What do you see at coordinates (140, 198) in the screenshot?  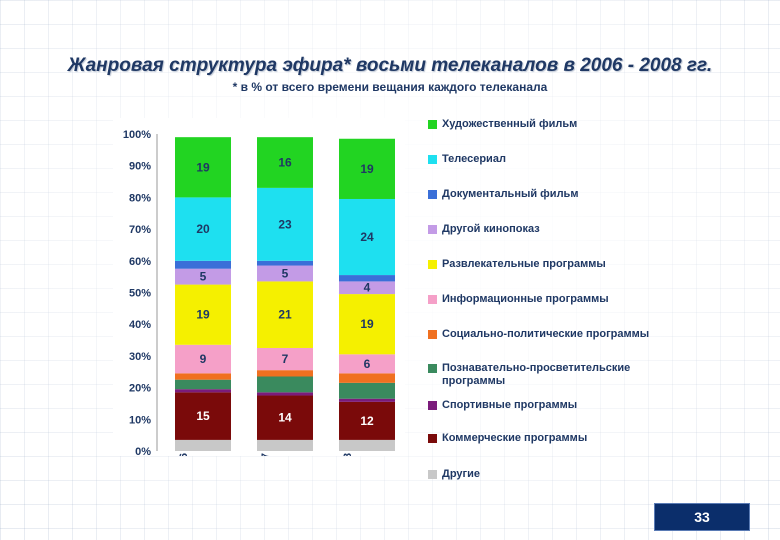 I see `y-tick-label: 80%` at bounding box center [140, 198].